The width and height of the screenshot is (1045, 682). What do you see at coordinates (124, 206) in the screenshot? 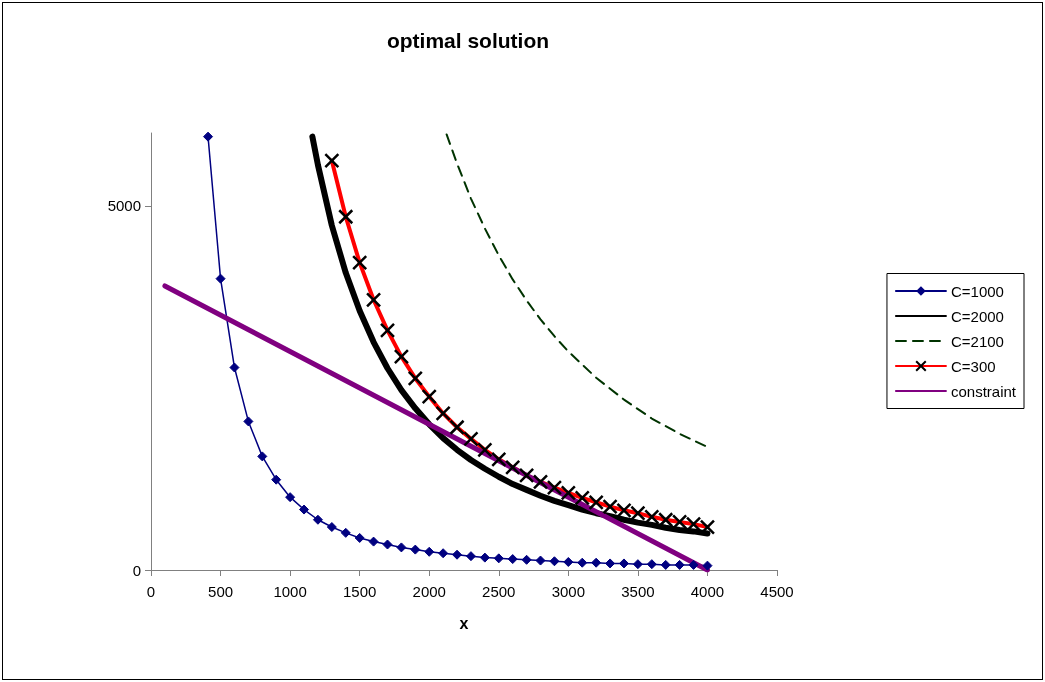
I see `y-tick-label: 5000` at bounding box center [124, 206].